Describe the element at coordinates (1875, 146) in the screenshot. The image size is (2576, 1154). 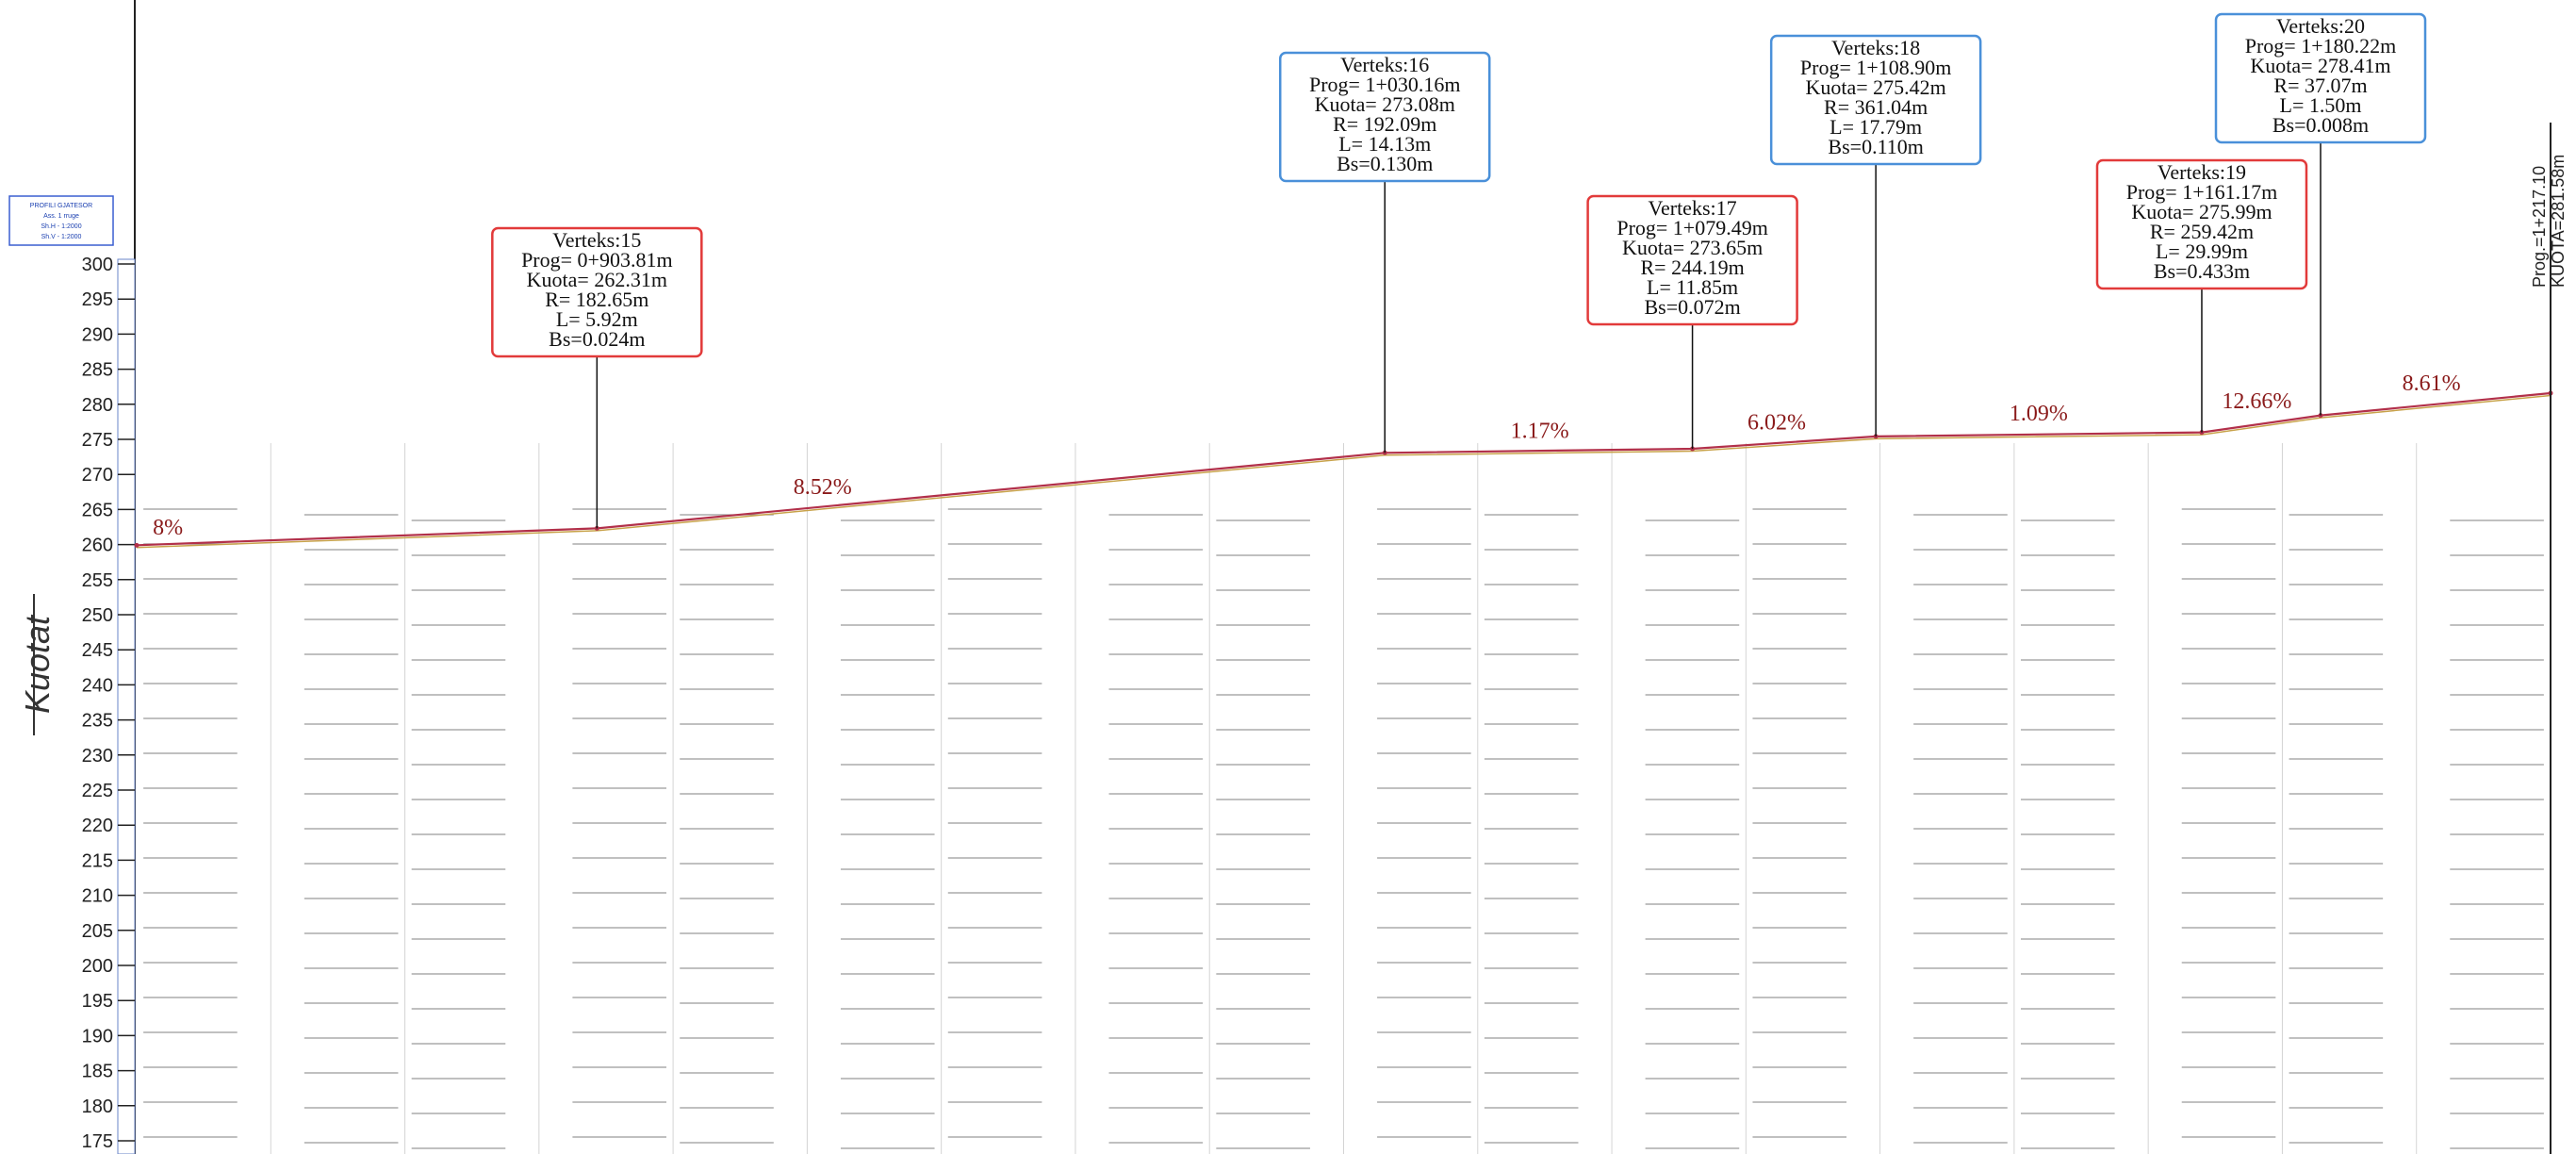
I see `vertex-bs-text: Bs=0.110m` at that location.